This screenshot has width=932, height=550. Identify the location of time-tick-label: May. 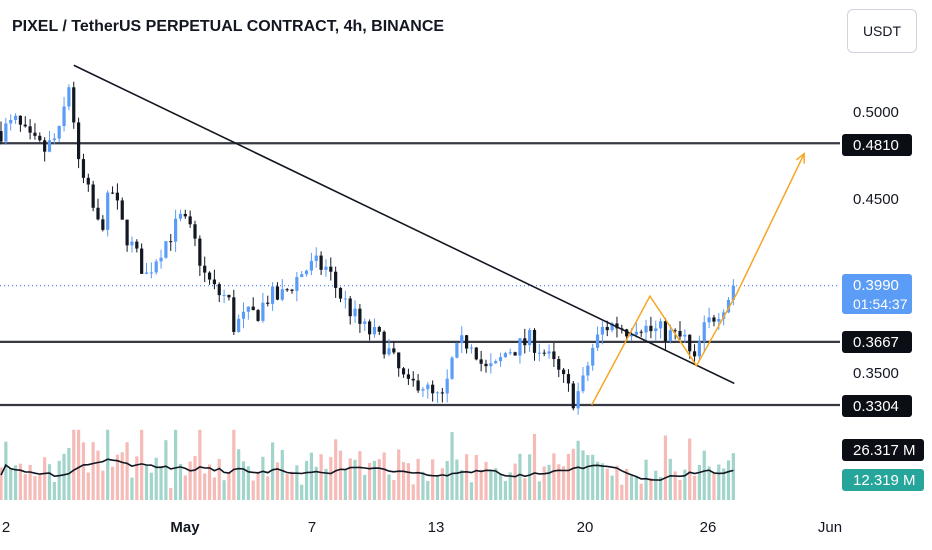
(185, 527).